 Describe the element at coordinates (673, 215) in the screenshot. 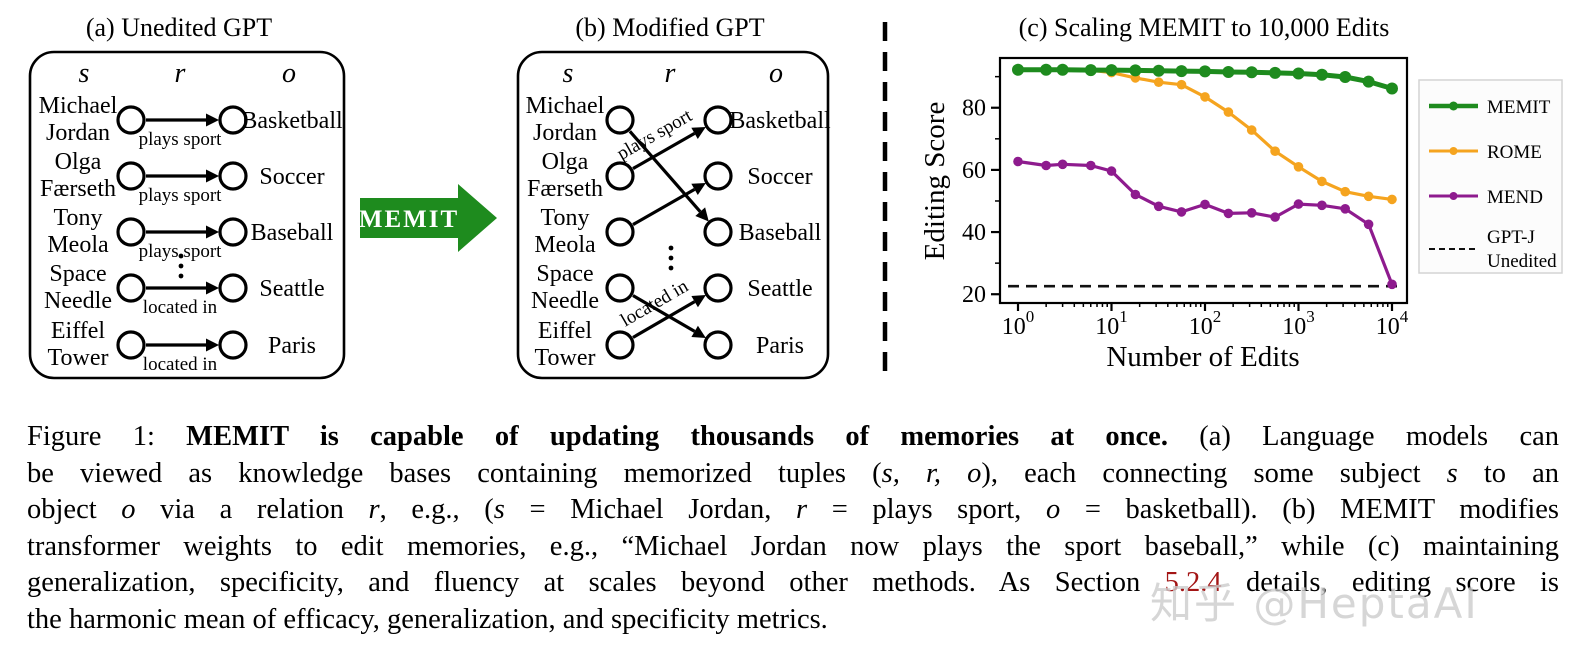

I see `panel-b-box` at that location.